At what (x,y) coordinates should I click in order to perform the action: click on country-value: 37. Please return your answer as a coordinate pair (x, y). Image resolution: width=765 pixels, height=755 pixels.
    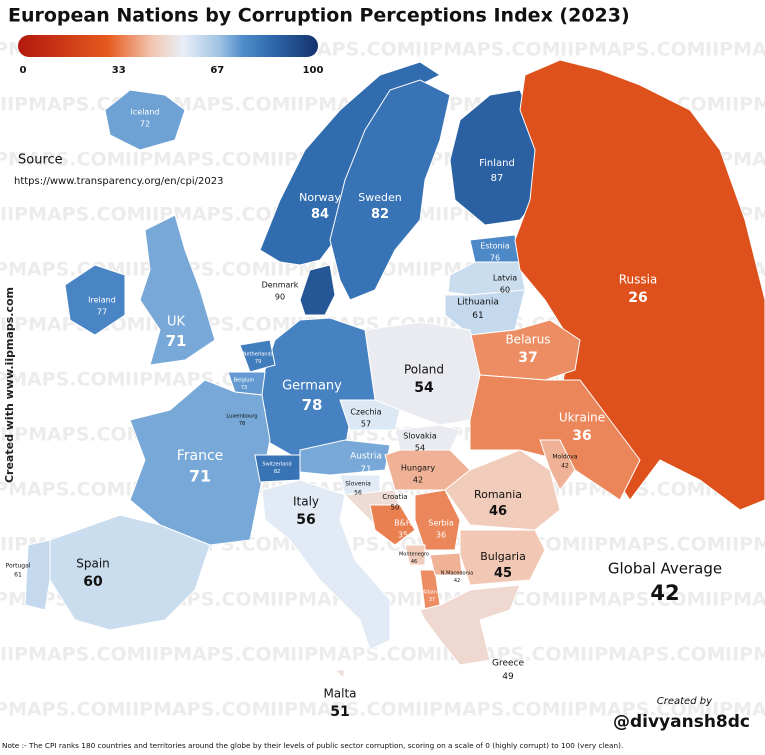
    Looking at the image, I should click on (527, 358).